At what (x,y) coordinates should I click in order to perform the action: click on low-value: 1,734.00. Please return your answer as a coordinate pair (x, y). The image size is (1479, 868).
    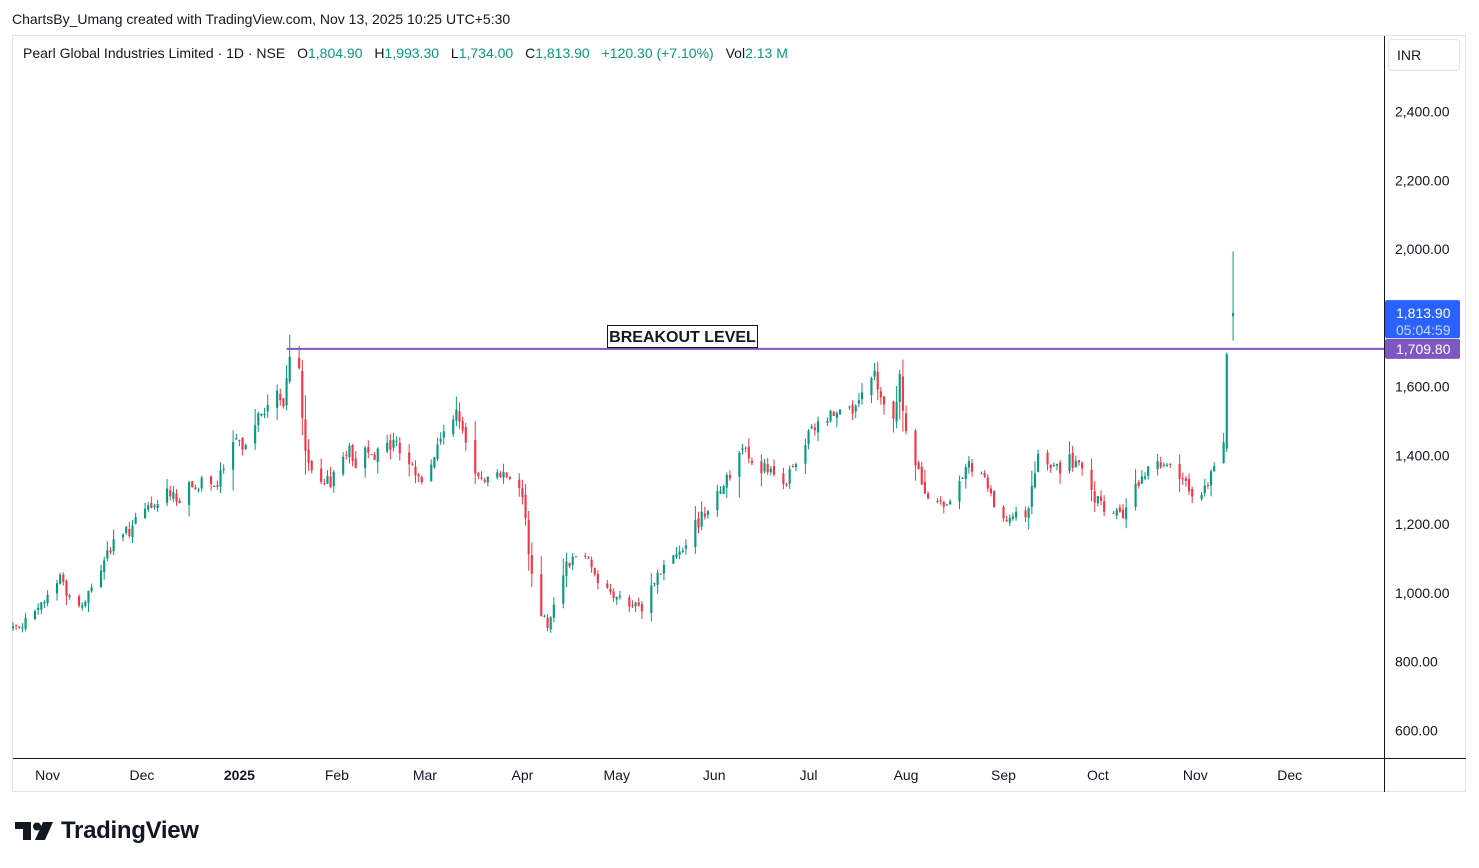
    Looking at the image, I should click on (486, 53).